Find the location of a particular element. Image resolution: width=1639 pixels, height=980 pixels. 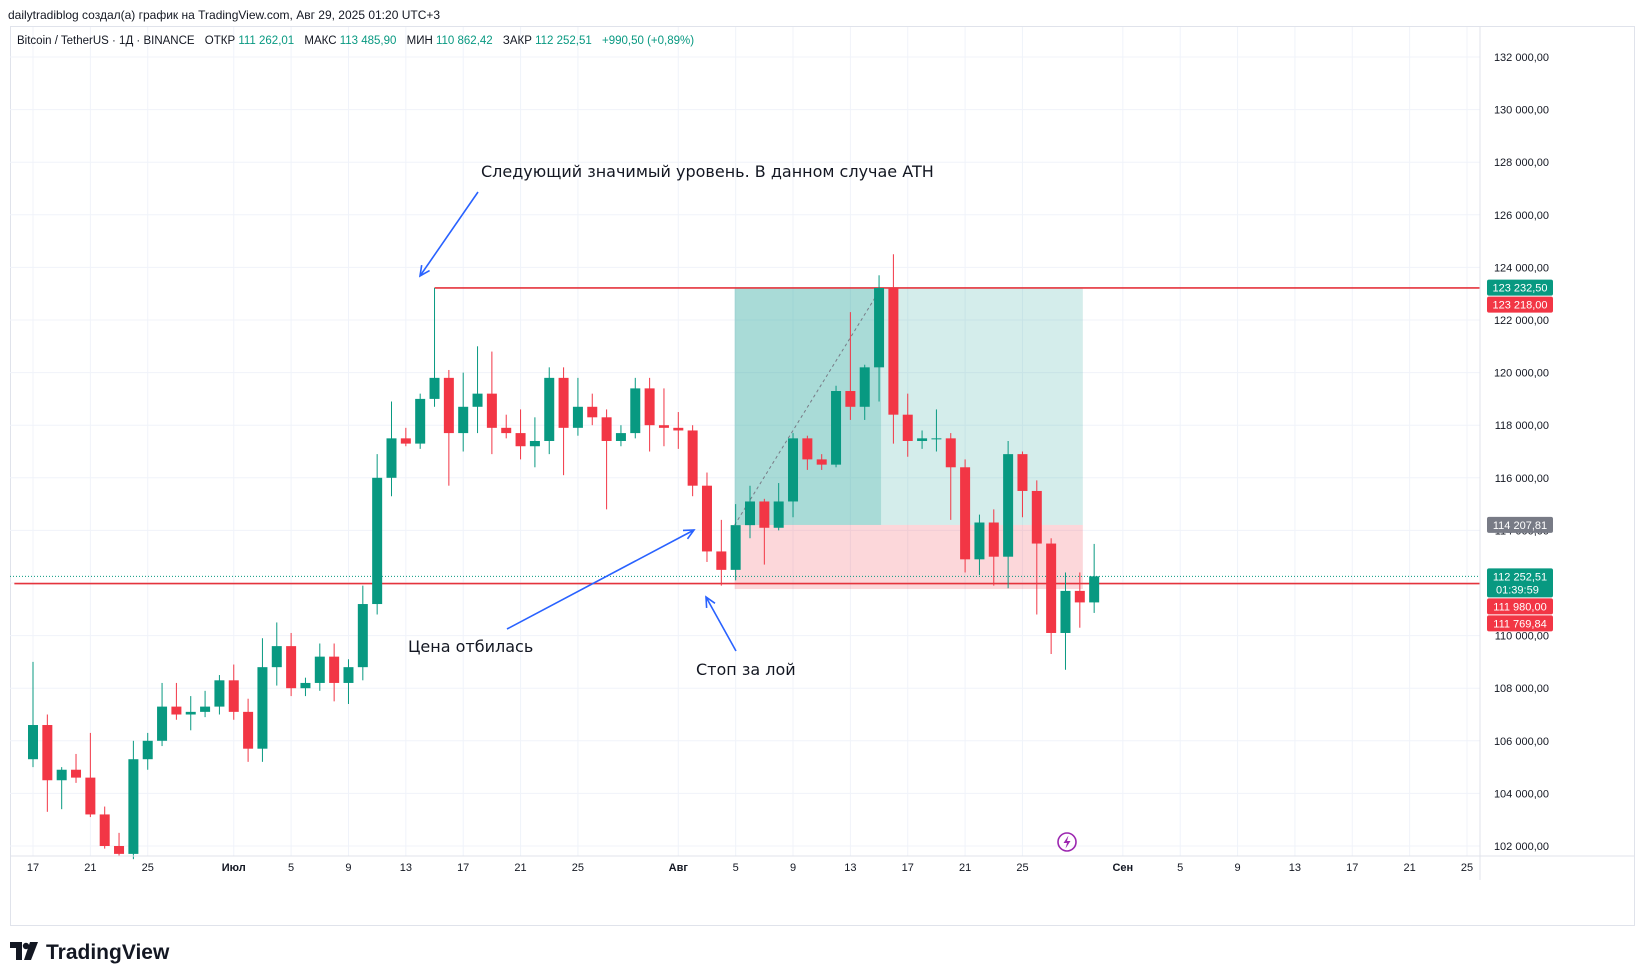

arrow-to-bounce-head is located at coordinates (689, 534).